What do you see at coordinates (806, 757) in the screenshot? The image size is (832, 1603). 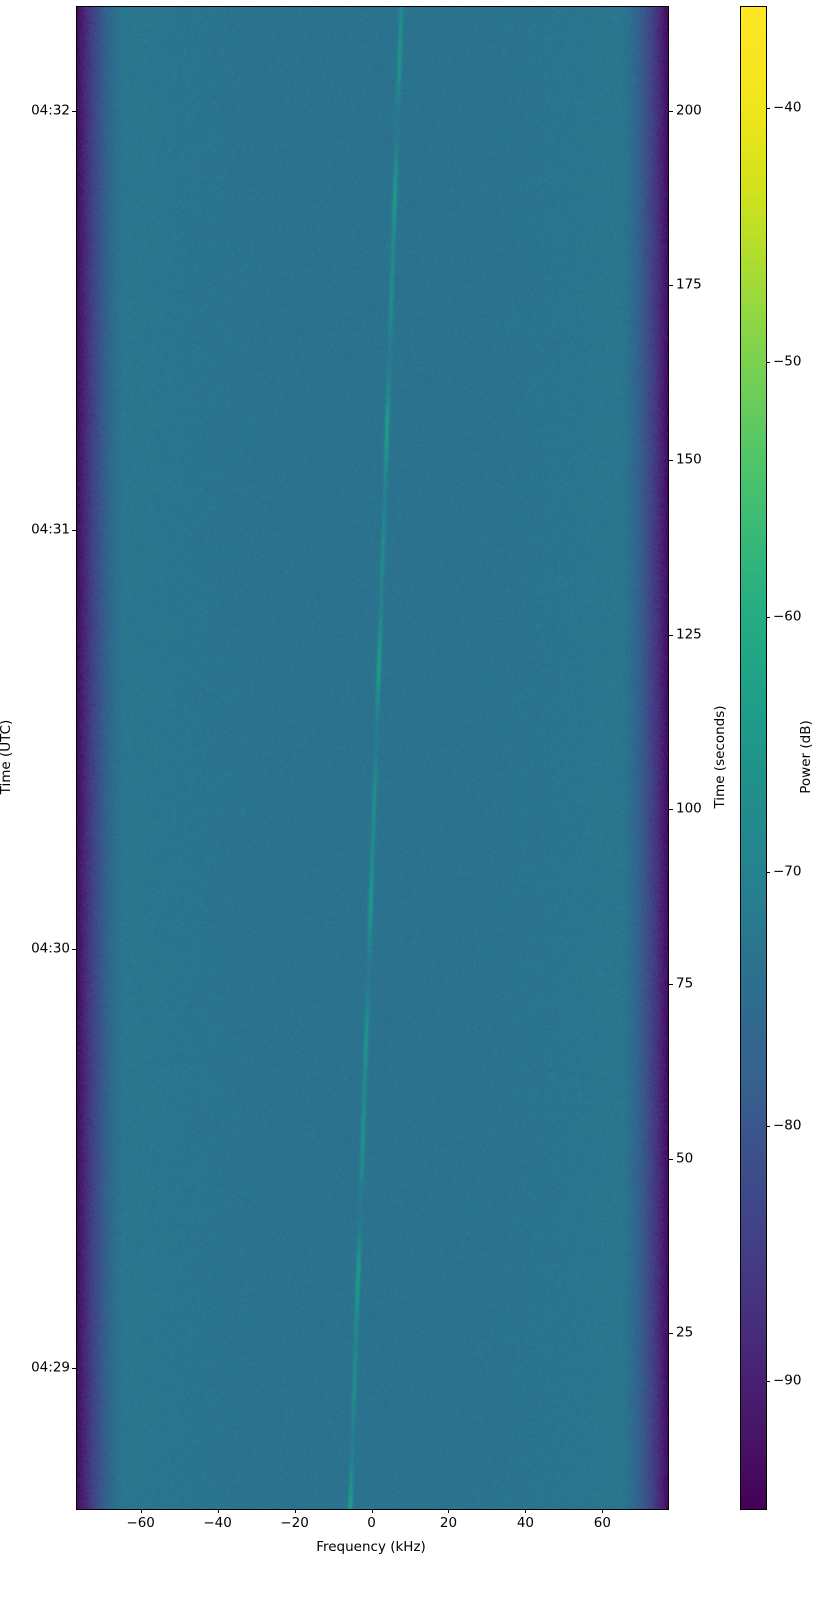 I see `colorbar-label: Power (dB)` at bounding box center [806, 757].